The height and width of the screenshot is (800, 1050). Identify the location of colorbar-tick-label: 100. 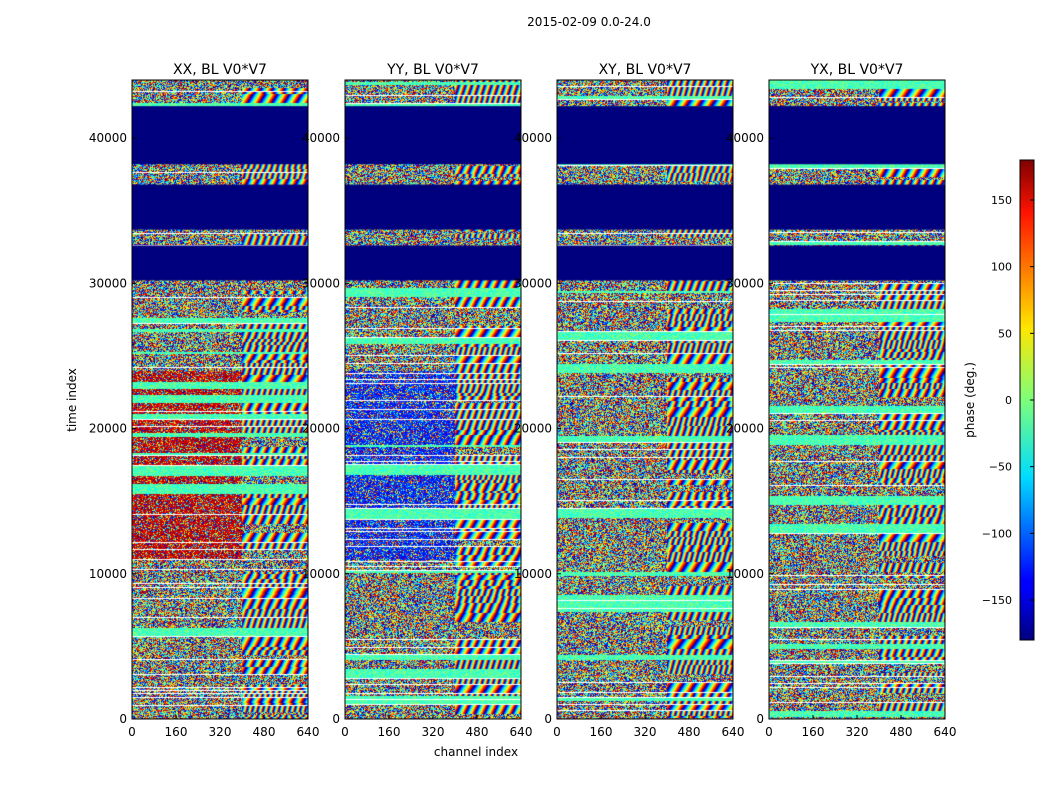
(1001, 267).